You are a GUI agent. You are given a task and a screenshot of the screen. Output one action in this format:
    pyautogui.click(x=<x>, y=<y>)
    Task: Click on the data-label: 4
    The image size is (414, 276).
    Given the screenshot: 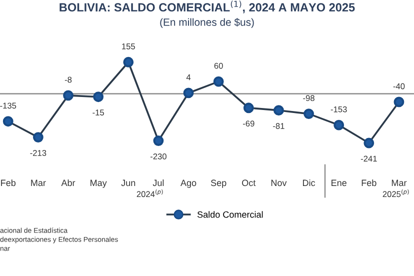 What is the action you would take?
    pyautogui.click(x=188, y=77)
    